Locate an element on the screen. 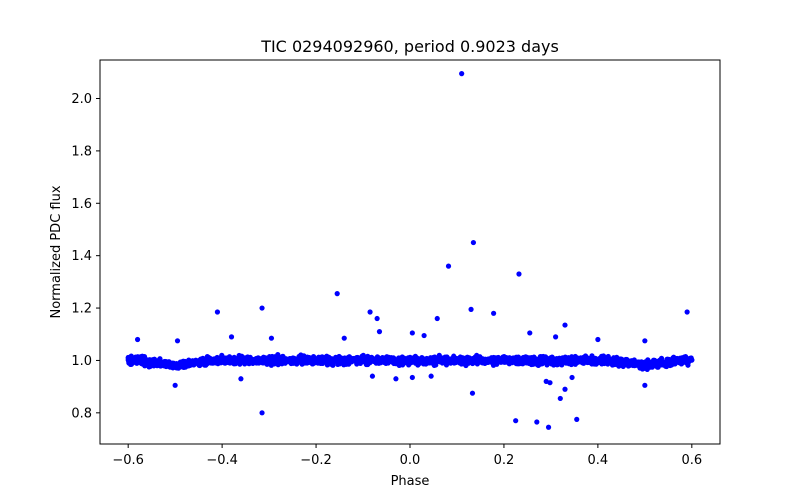 This screenshot has width=800, height=500. x-tick-label: −0.2 is located at coordinates (316, 460).